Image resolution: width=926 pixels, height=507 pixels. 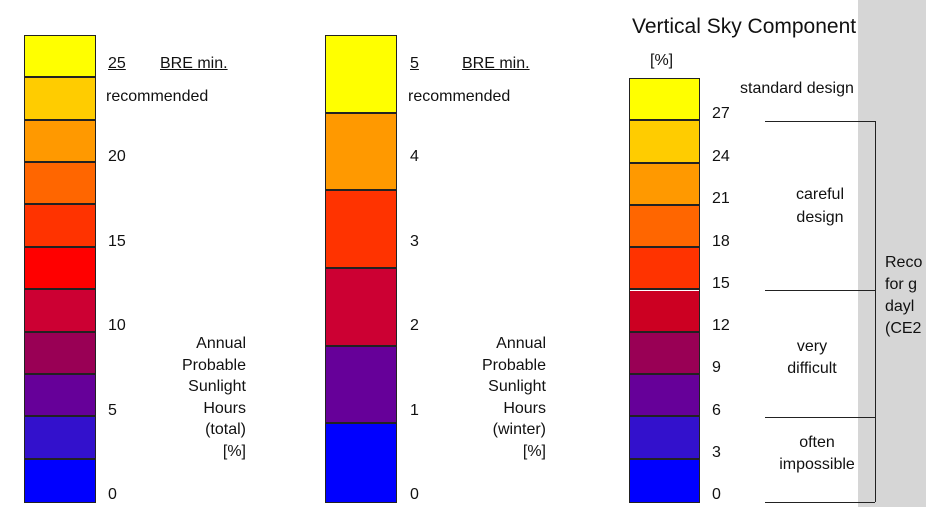 I want to click on scale1-tick-5: 5, so click(x=112, y=410).